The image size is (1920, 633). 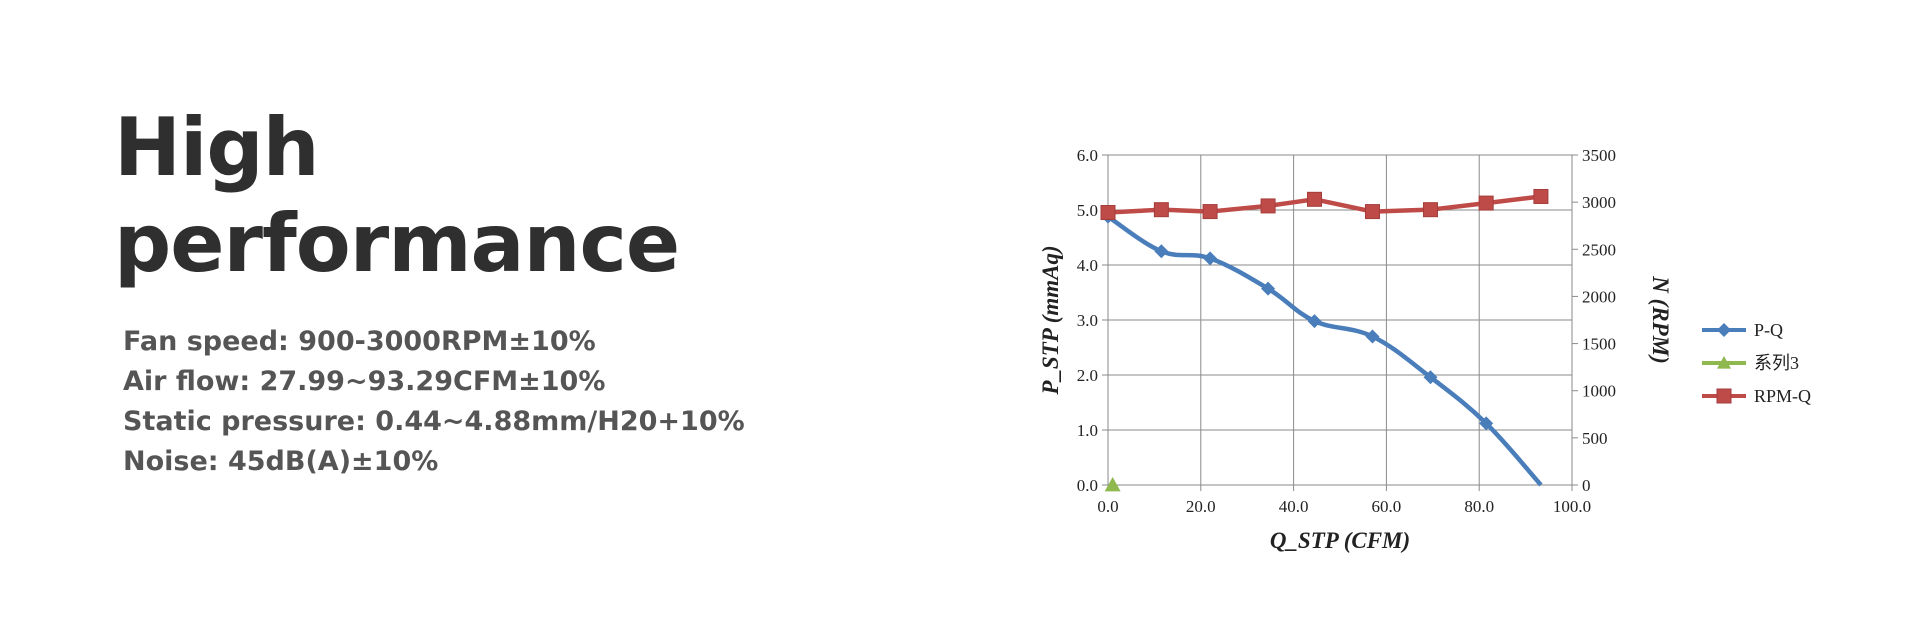 I want to click on section-title: High performance, so click(x=397, y=196).